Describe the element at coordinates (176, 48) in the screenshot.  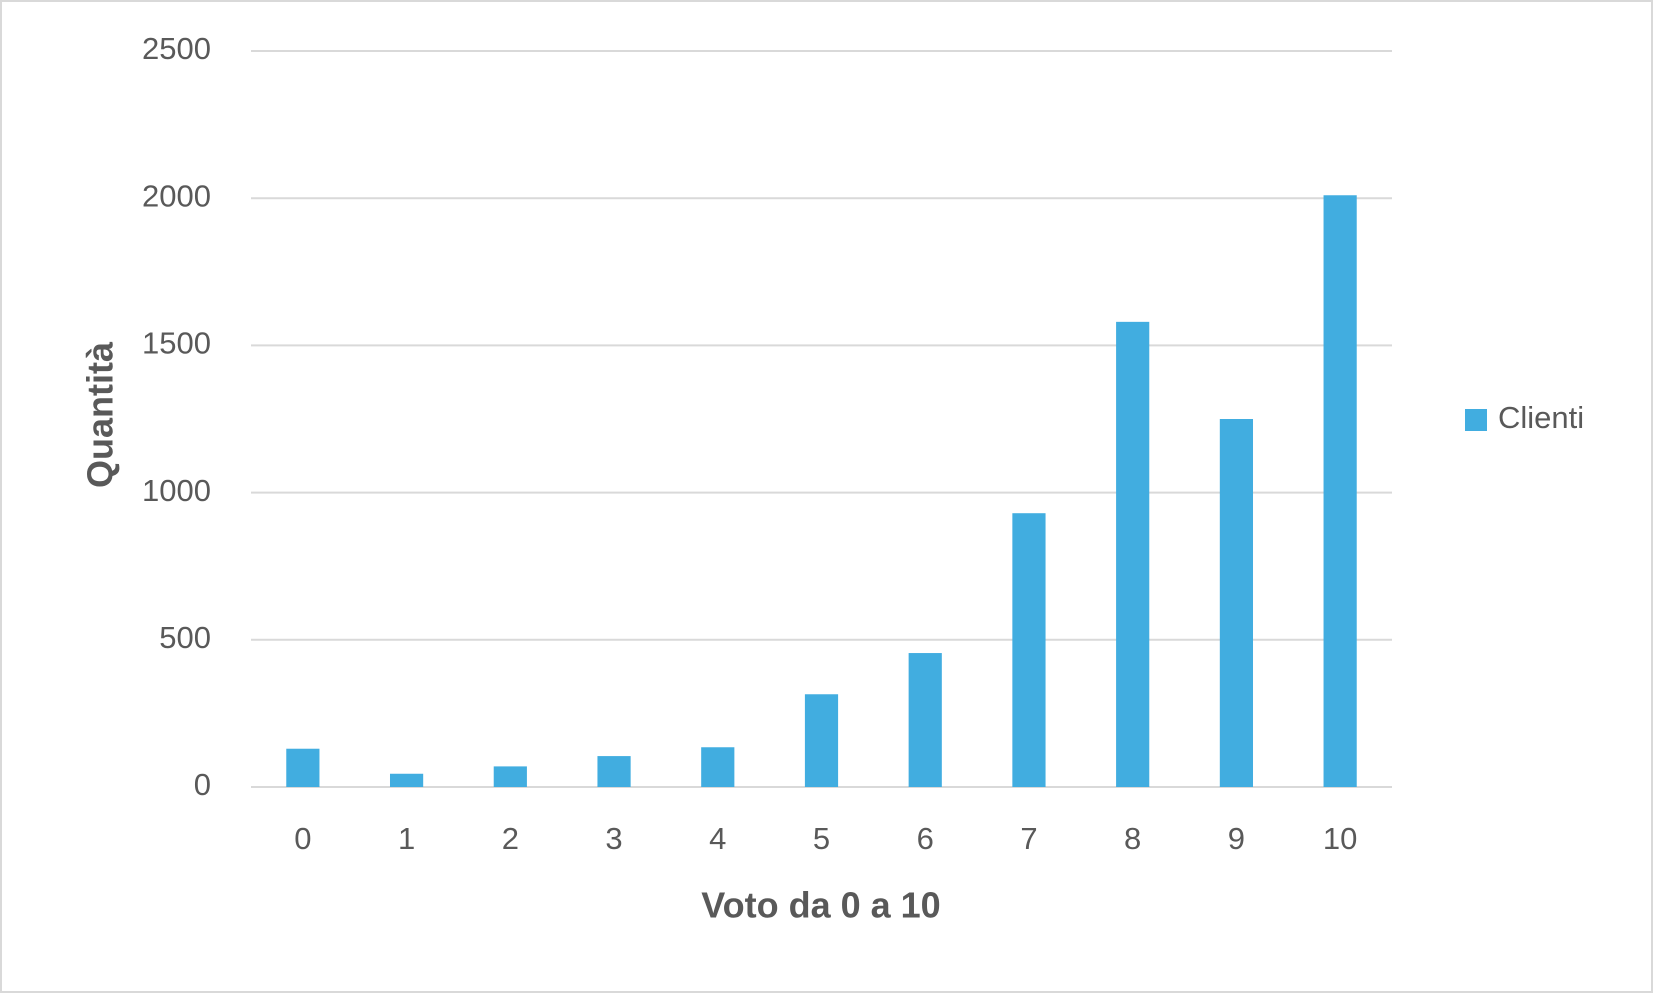
I see `y-tick-label: 2500` at that location.